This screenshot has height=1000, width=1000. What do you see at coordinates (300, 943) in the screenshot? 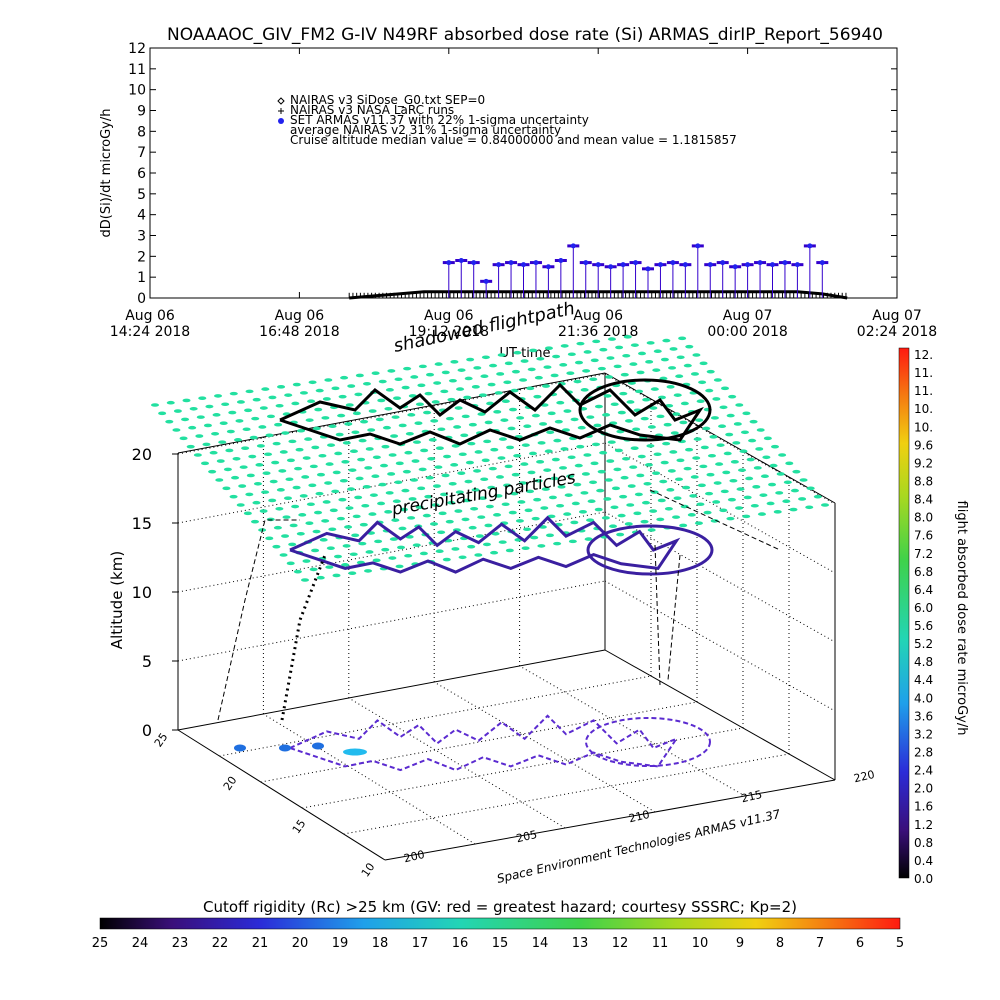
I see `rigidity-colorbar-tick-label: 20` at bounding box center [300, 943].